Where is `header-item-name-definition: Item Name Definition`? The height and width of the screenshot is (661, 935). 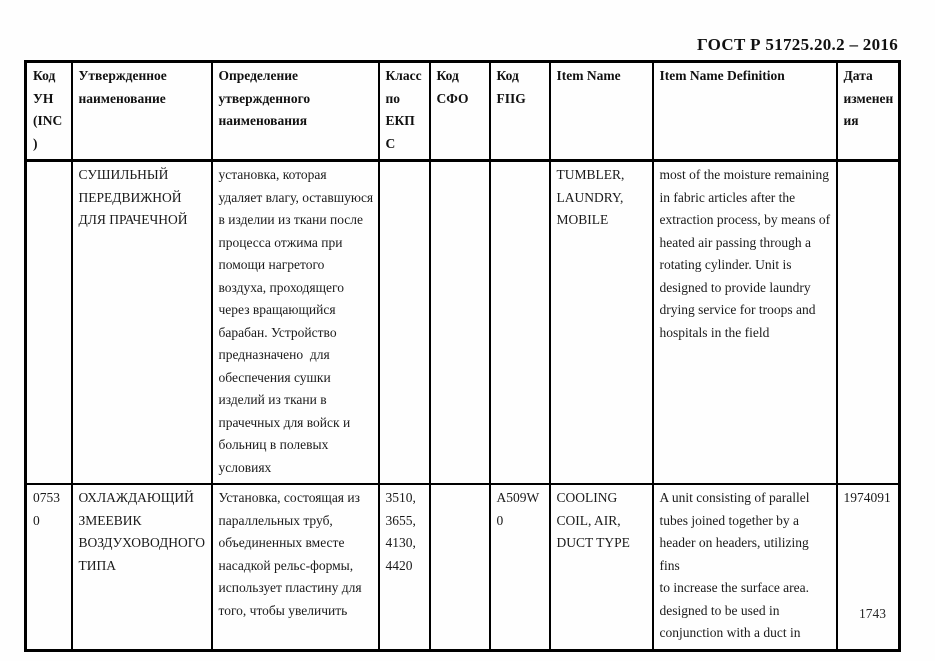
header-item-name-definition: Item Name Definition is located at coordinates (744, 111).